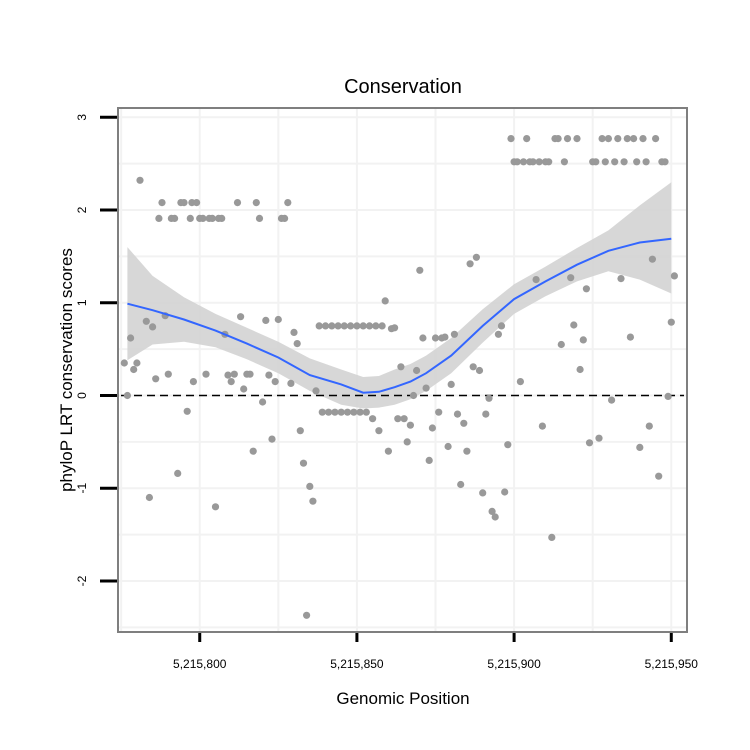 This screenshot has width=750, height=750. What do you see at coordinates (357, 664) in the screenshot?
I see `x-tick-label: 5,215,850` at bounding box center [357, 664].